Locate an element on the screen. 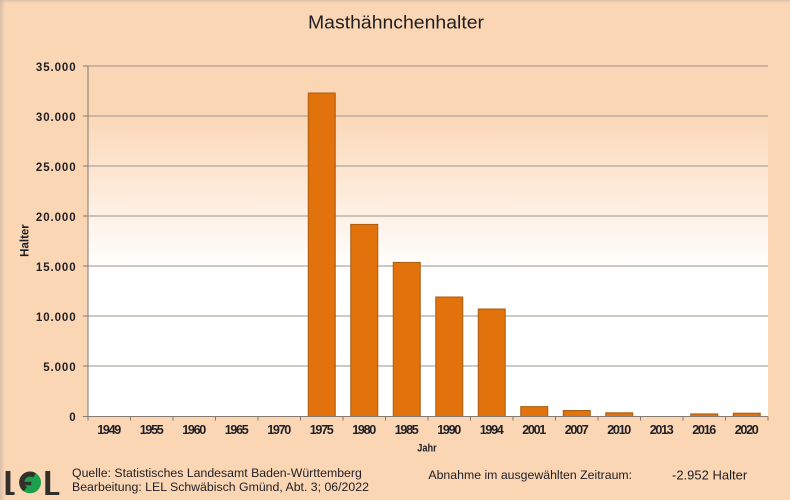 The image size is (790, 500). svg-text: 2010 is located at coordinates (619, 430).